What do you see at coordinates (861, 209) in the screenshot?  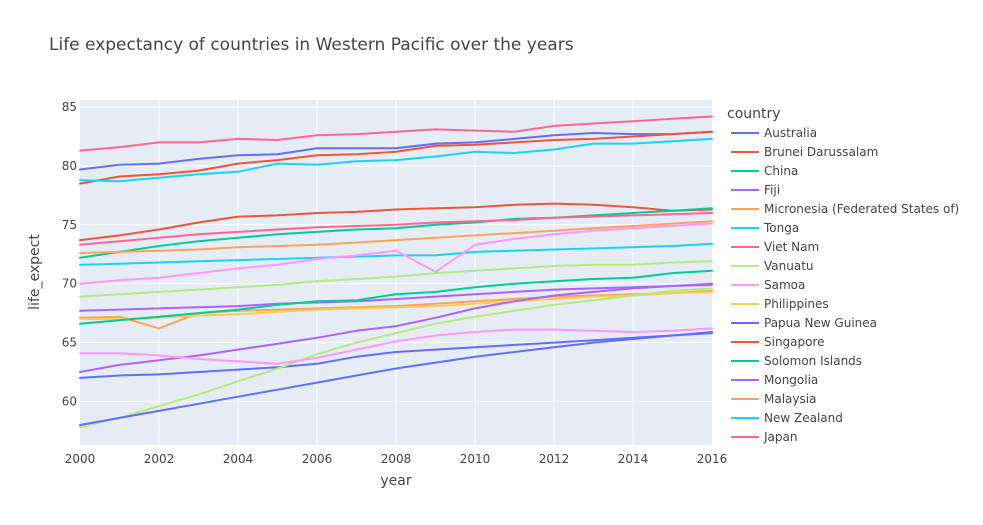 I see `legend-label: Micronesia (Federated States of)` at bounding box center [861, 209].